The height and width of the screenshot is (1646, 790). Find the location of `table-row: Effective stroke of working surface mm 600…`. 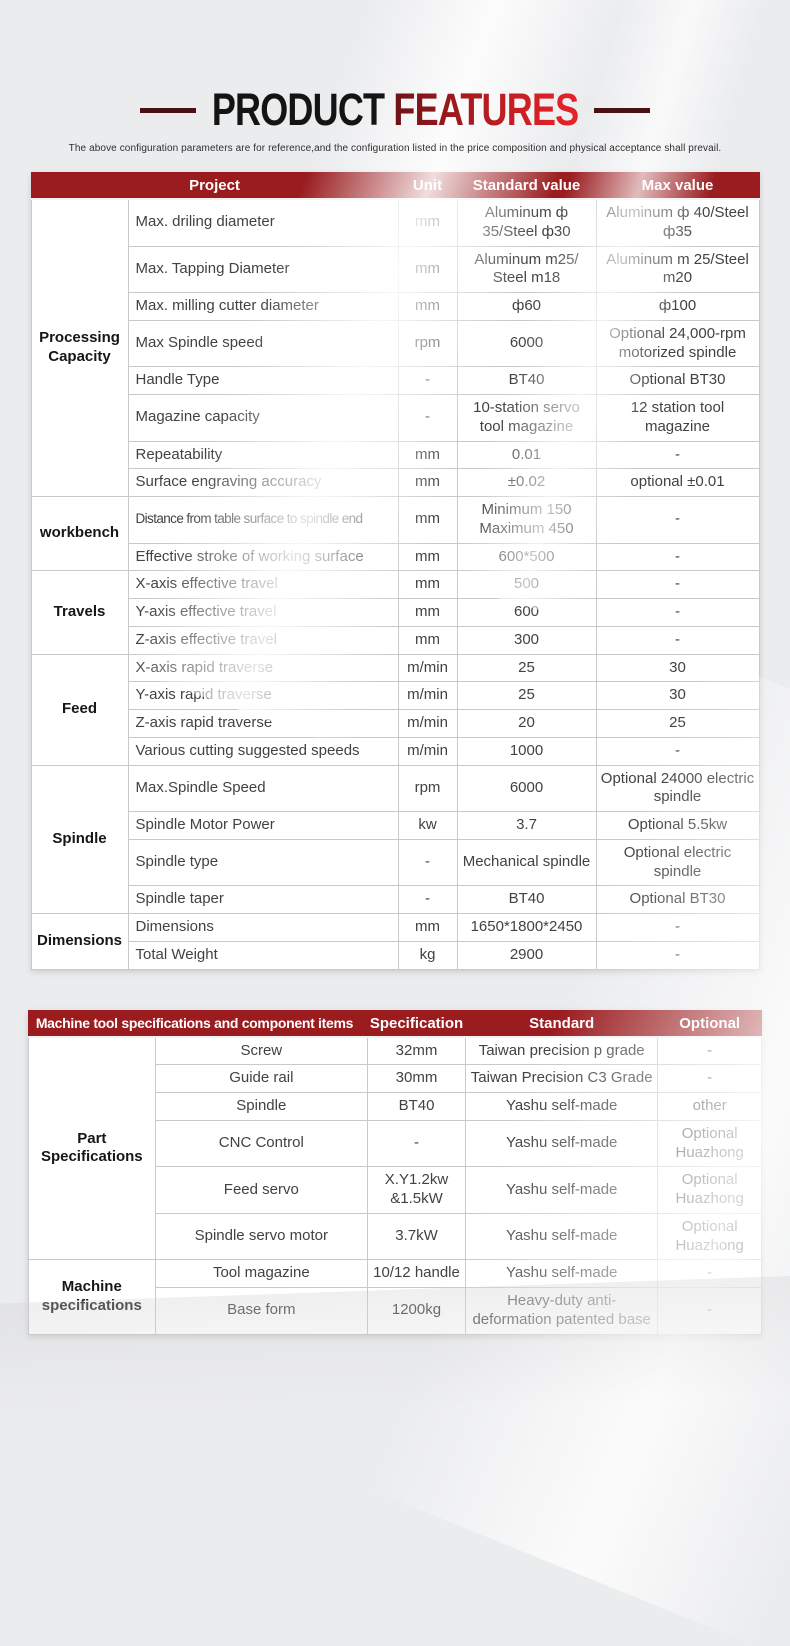

table-row: Effective stroke of working surface mm 600… is located at coordinates (395, 557).